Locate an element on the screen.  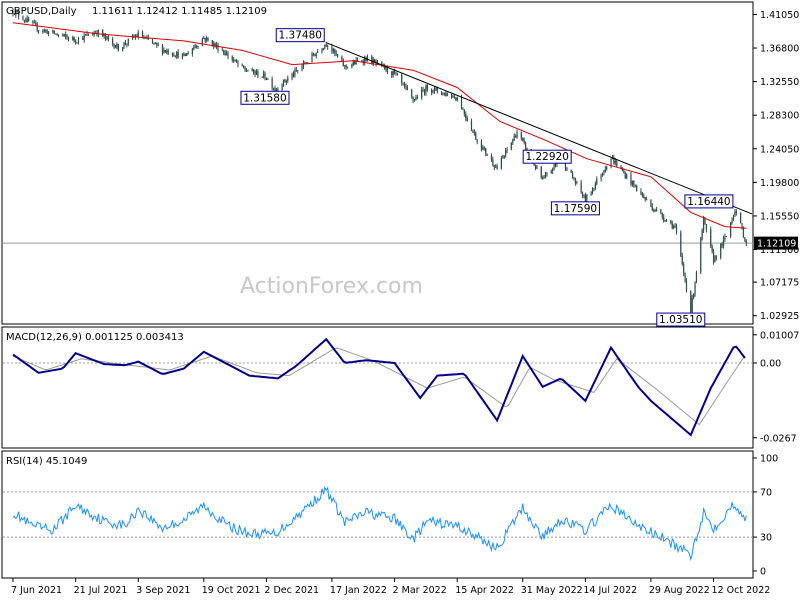
price-y-tick-label: 1.02925 is located at coordinates (779, 316).